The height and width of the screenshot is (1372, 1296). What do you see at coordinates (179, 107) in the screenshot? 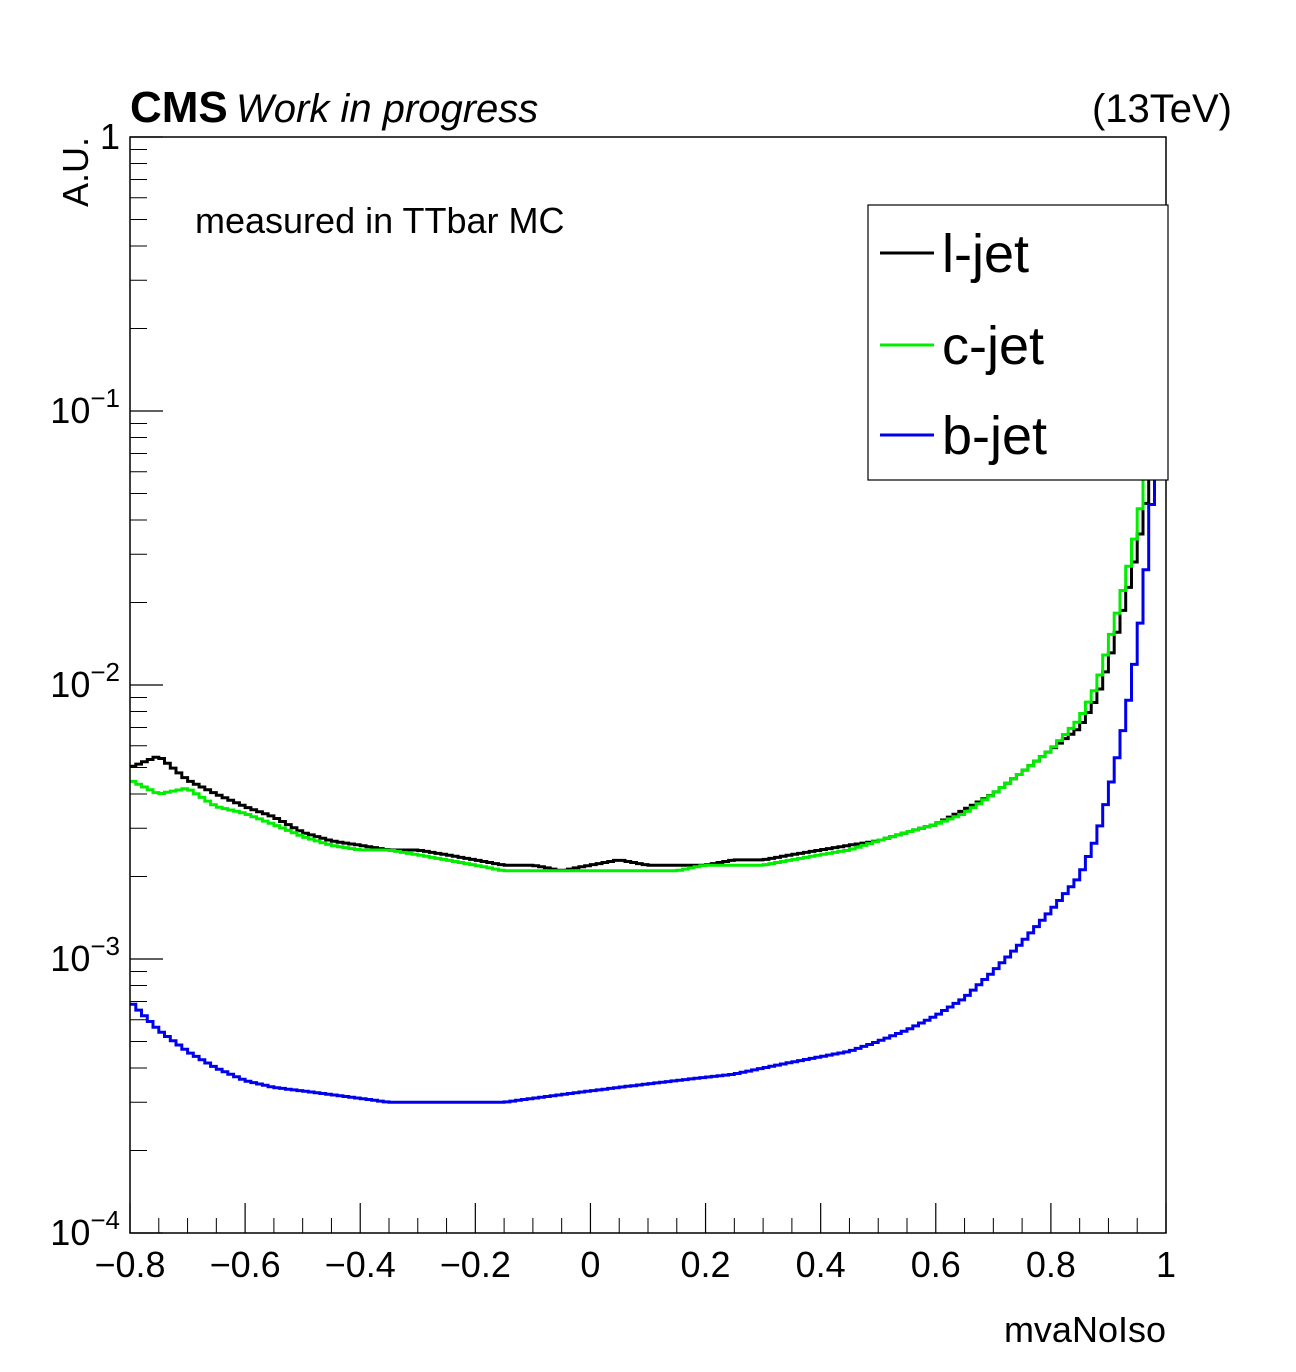
I see `cms-label: CMS` at bounding box center [179, 107].